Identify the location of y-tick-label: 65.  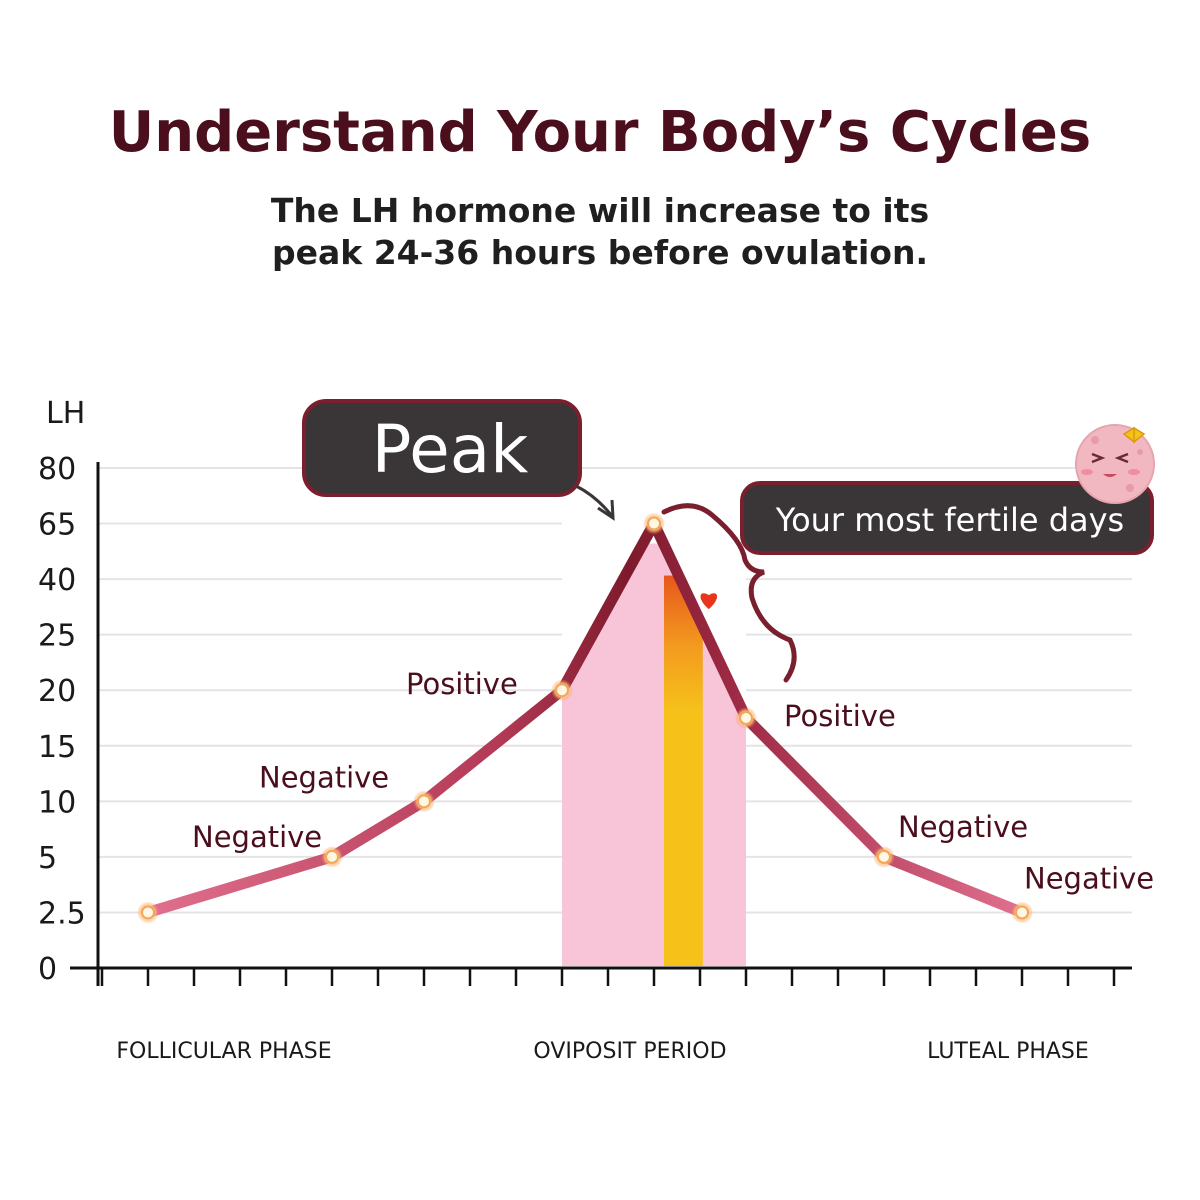
(57, 525).